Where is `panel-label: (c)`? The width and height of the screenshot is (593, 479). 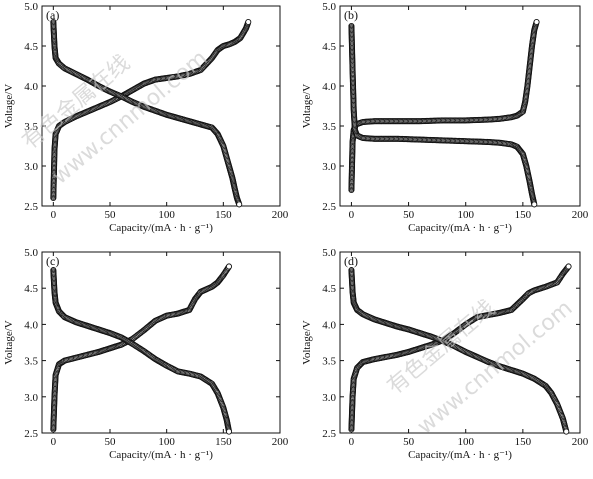
panel-label: (c) is located at coordinates (52, 261).